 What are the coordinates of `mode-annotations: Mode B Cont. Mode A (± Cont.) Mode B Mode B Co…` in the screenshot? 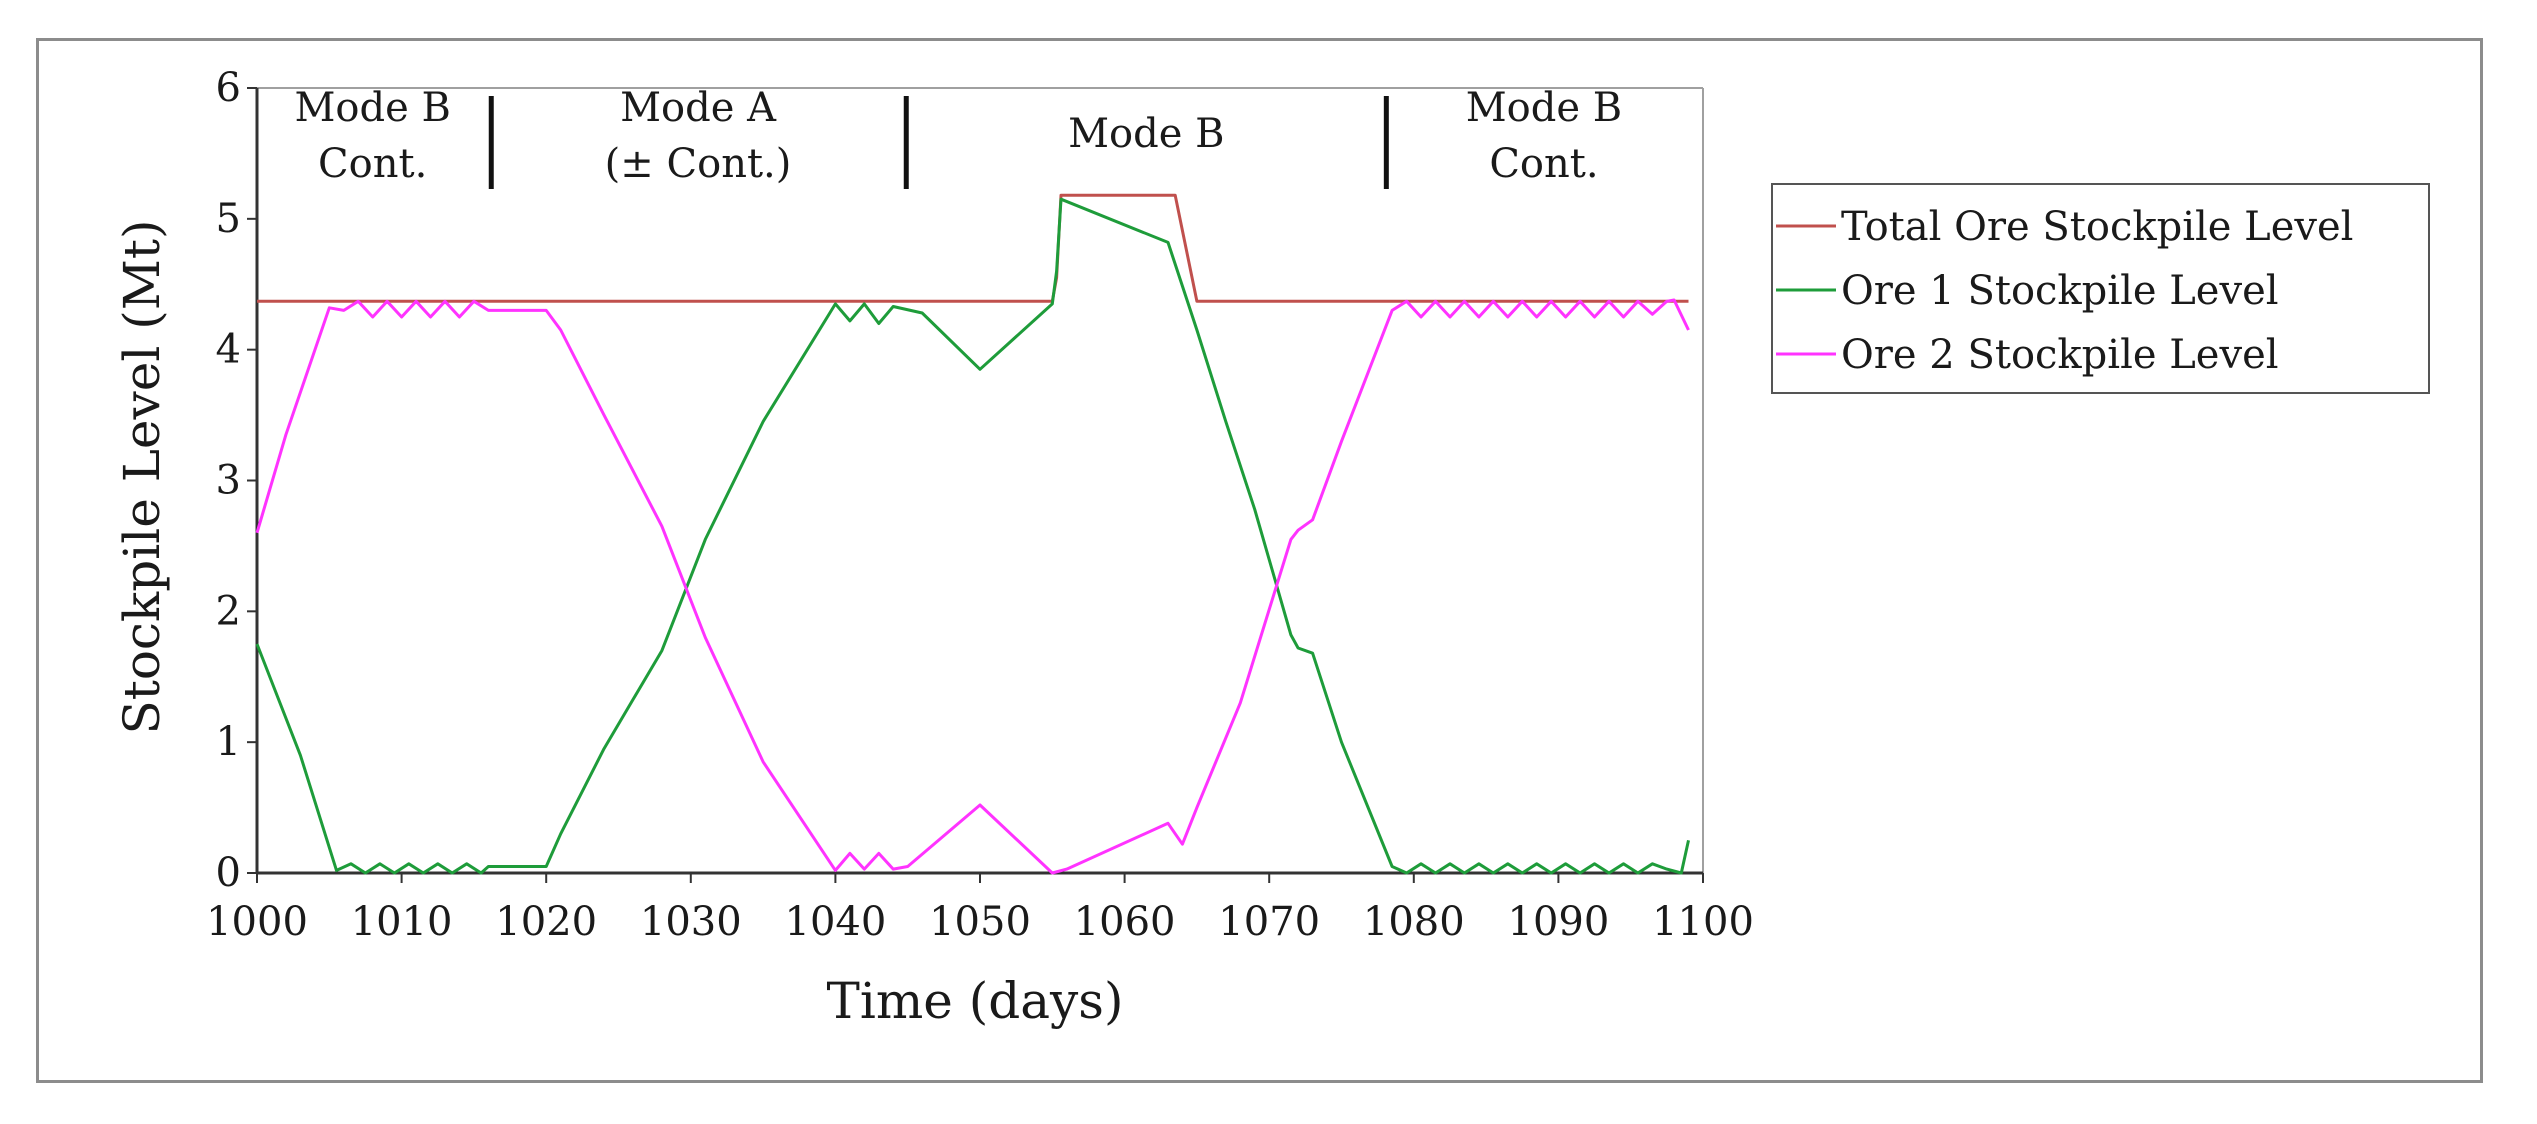 It's located at (958, 137).